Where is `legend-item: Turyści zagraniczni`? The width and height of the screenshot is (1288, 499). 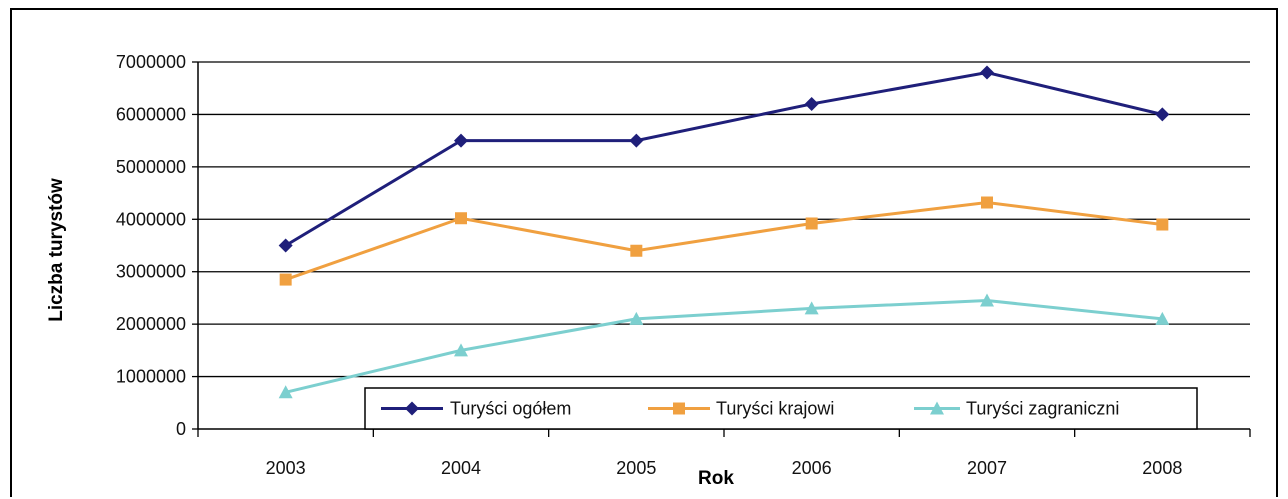
legend-item: Turyści zagraniczni is located at coordinates (1016, 409).